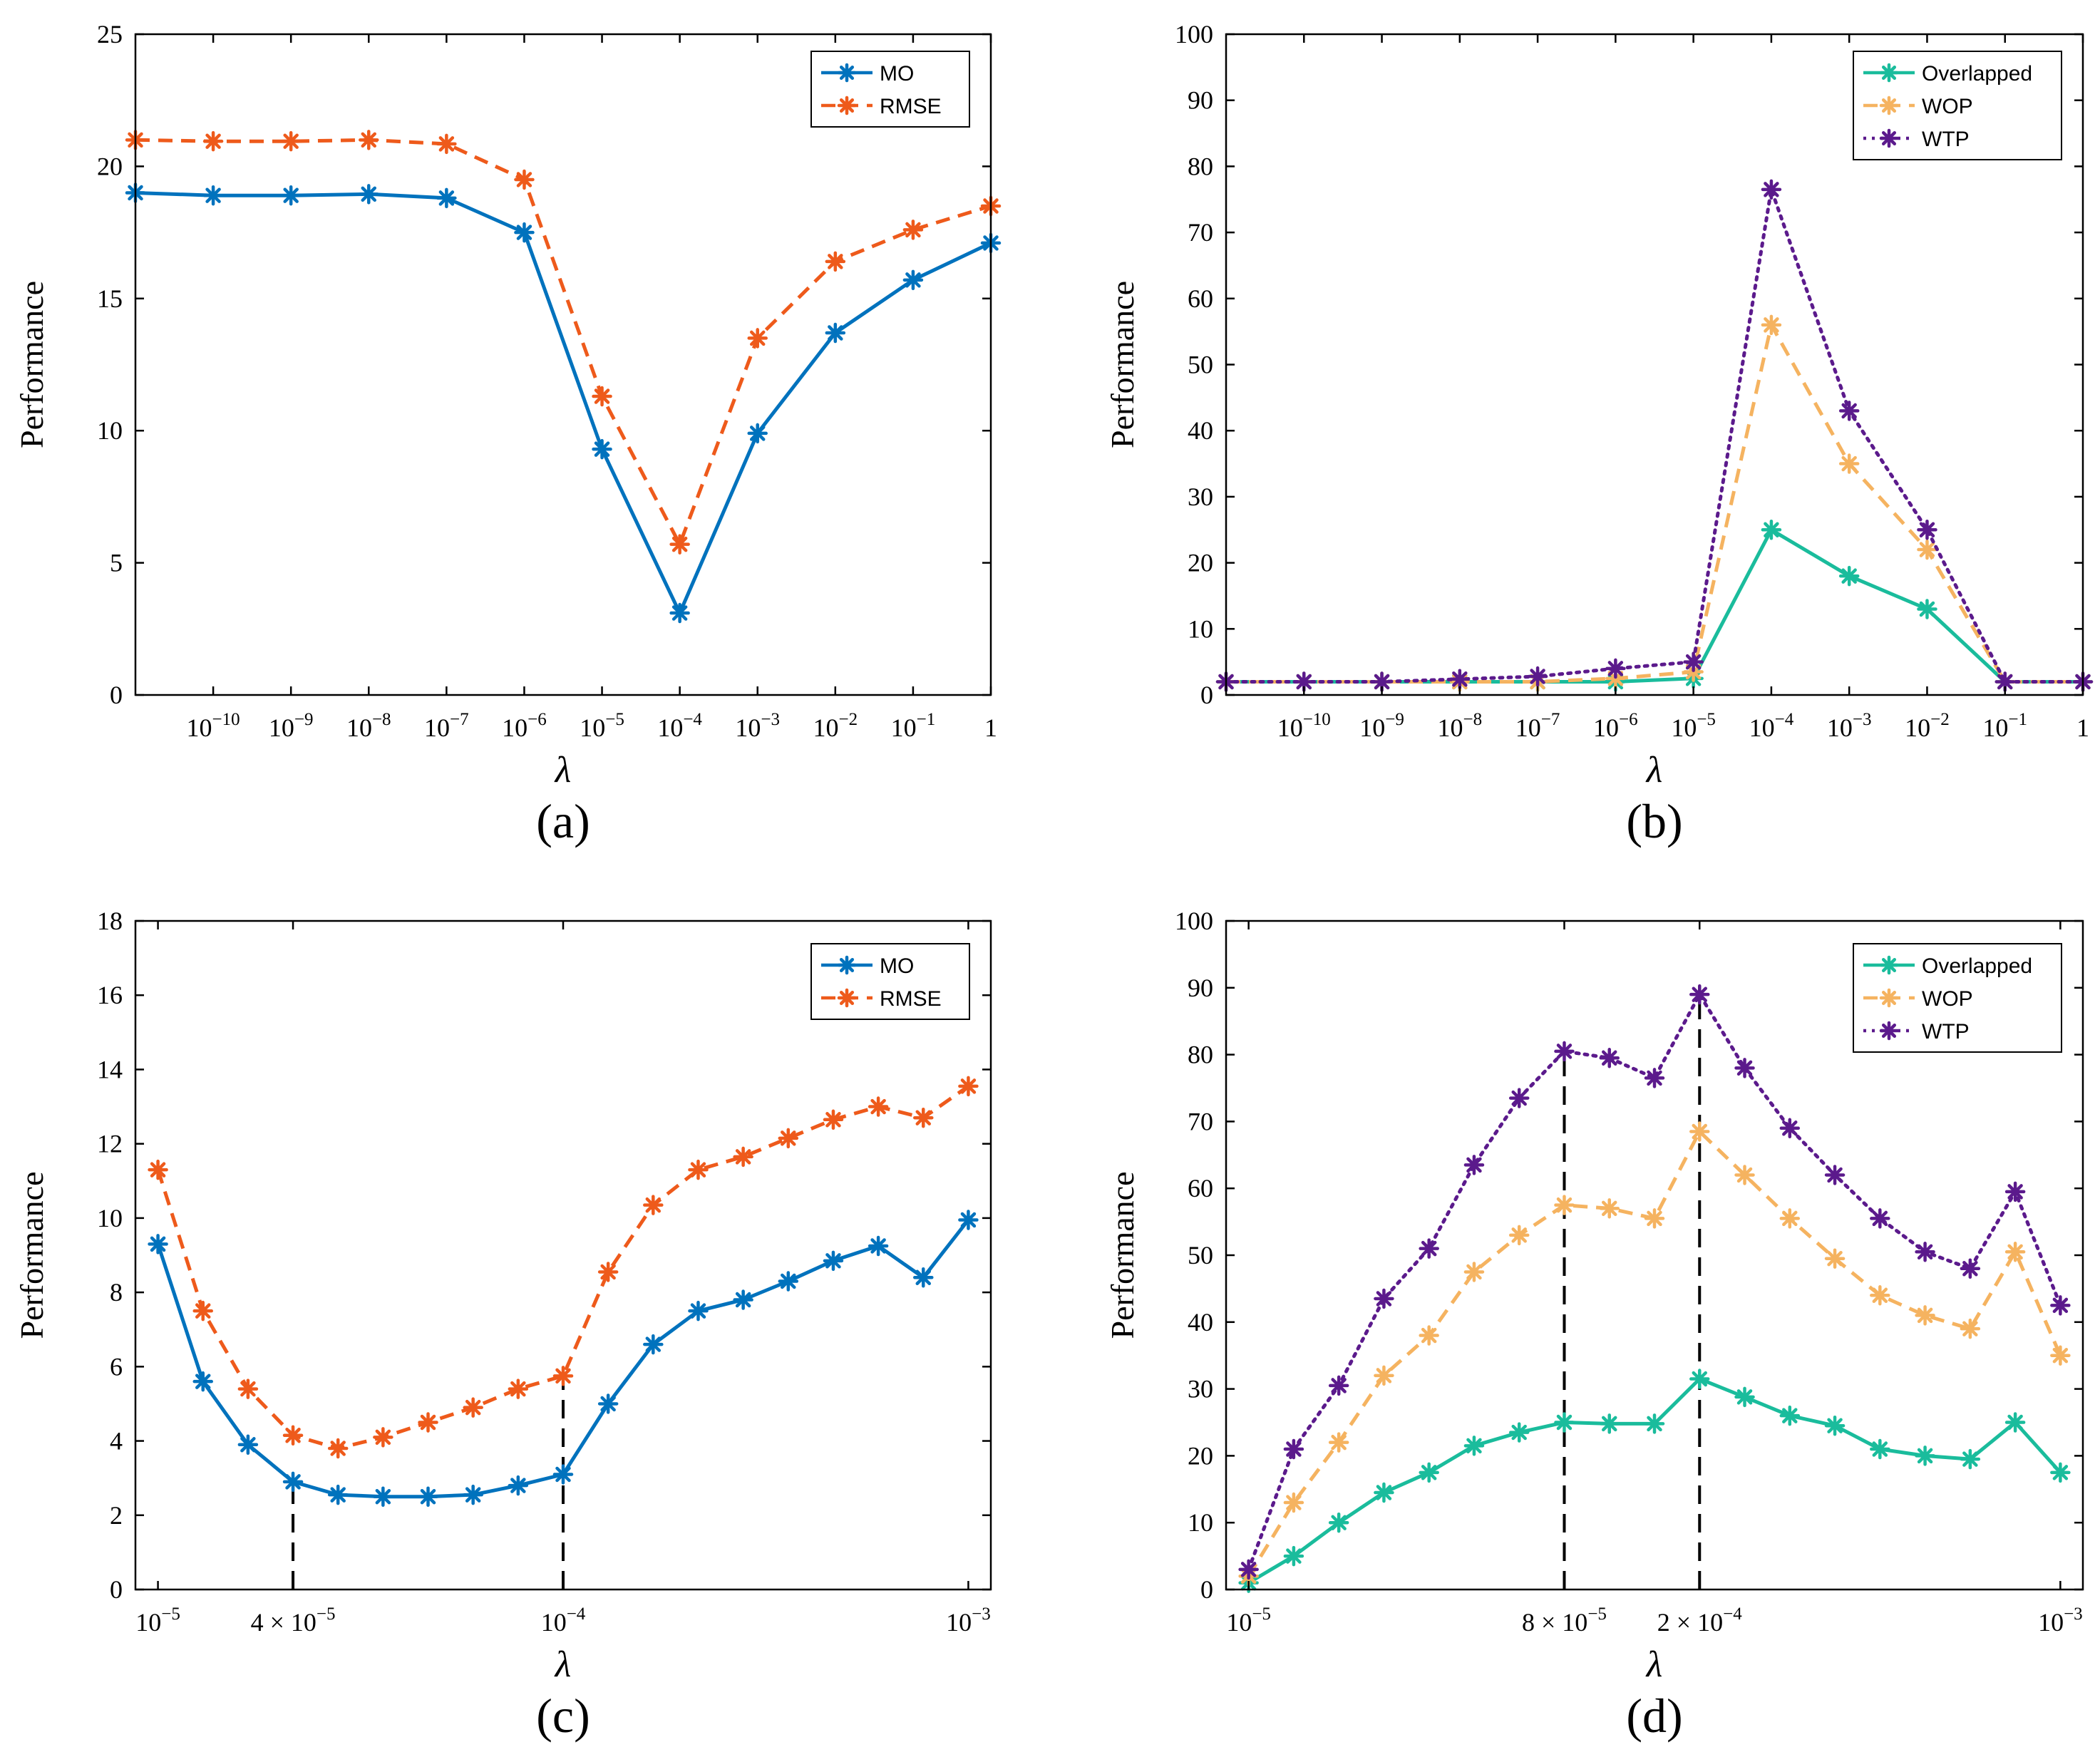  I want to click on y-tick-label: 10, so click(1200, 1523).